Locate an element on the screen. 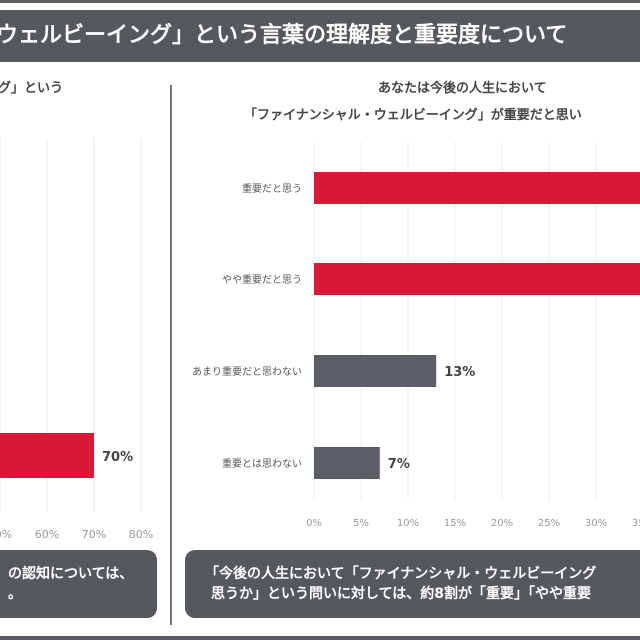 The image size is (640, 640). right-note-line1: 「今後の人生において「ファイナンシャル・ウェルビーイング is located at coordinates (401, 574).